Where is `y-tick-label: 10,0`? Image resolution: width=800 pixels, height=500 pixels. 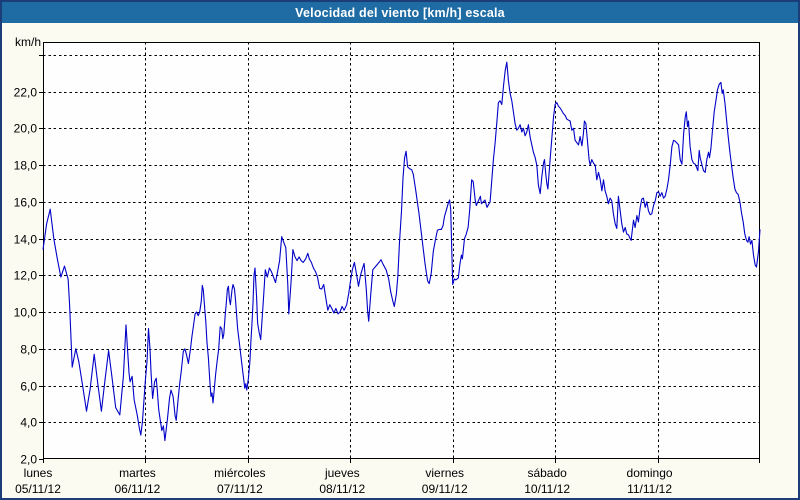
y-tick-label: 10,0 is located at coordinates (26, 313).